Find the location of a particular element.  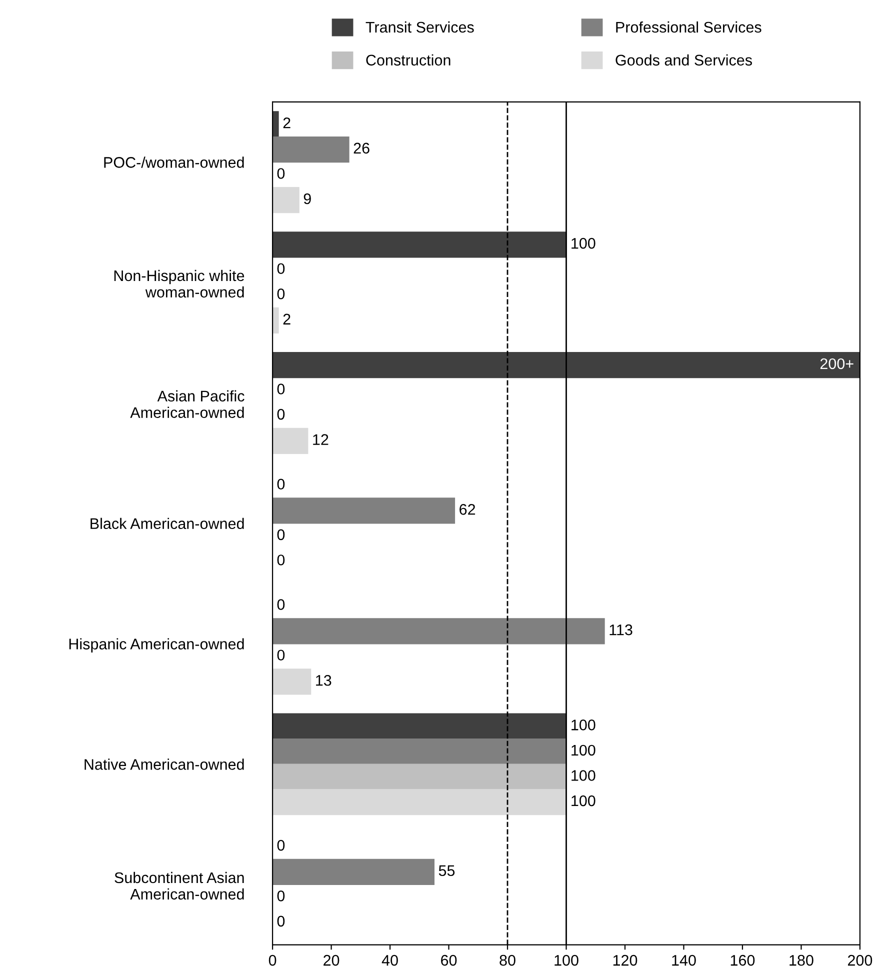

y-tick-label: Native American-owned is located at coordinates (164, 764).